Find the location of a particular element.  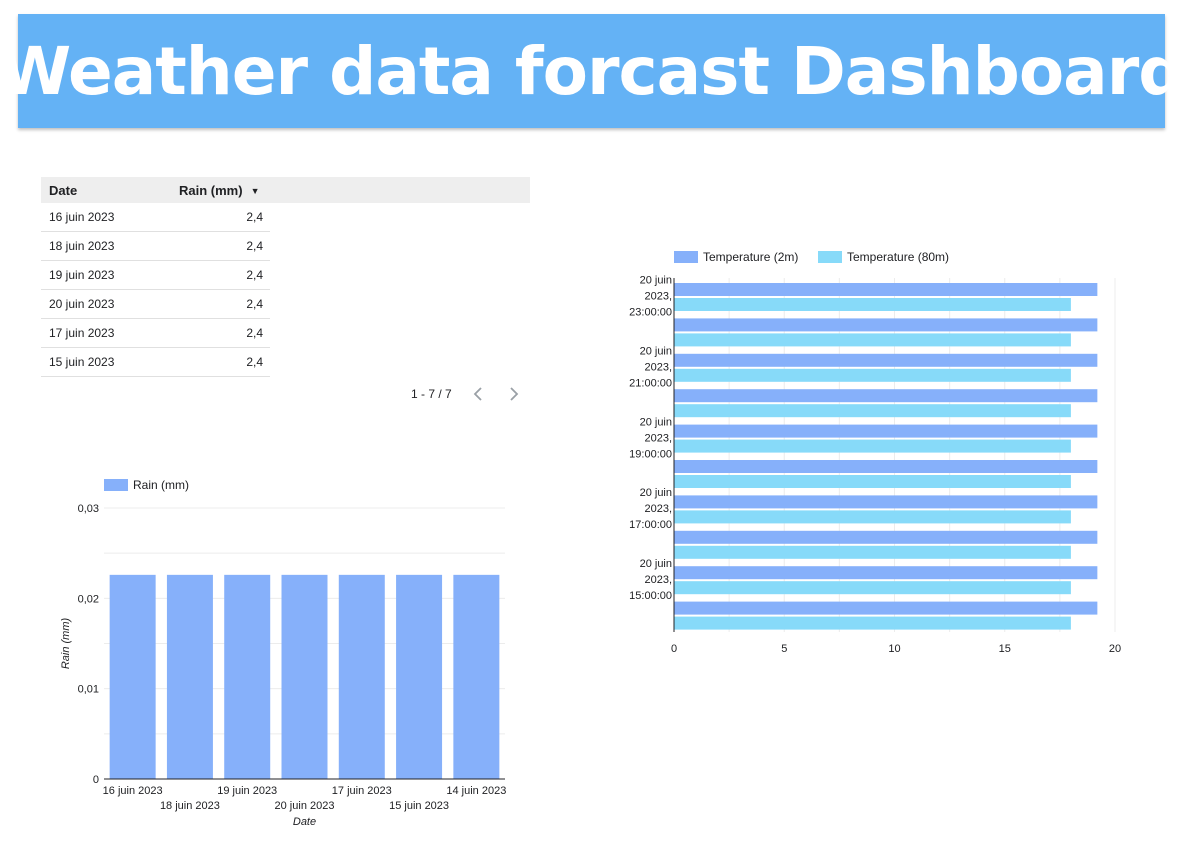

x-tick-label: 20 is located at coordinates (1115, 649).